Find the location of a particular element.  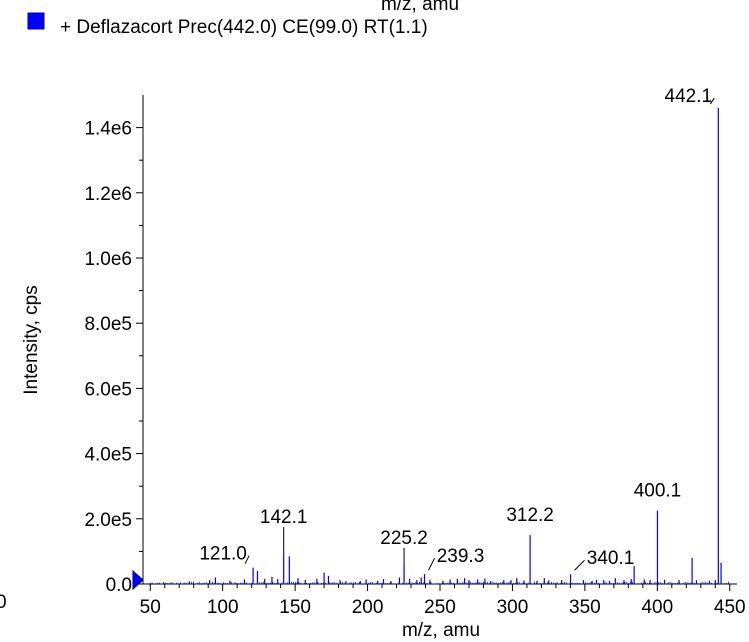

y-axis-title: Intensity, cps is located at coordinates (31, 339).